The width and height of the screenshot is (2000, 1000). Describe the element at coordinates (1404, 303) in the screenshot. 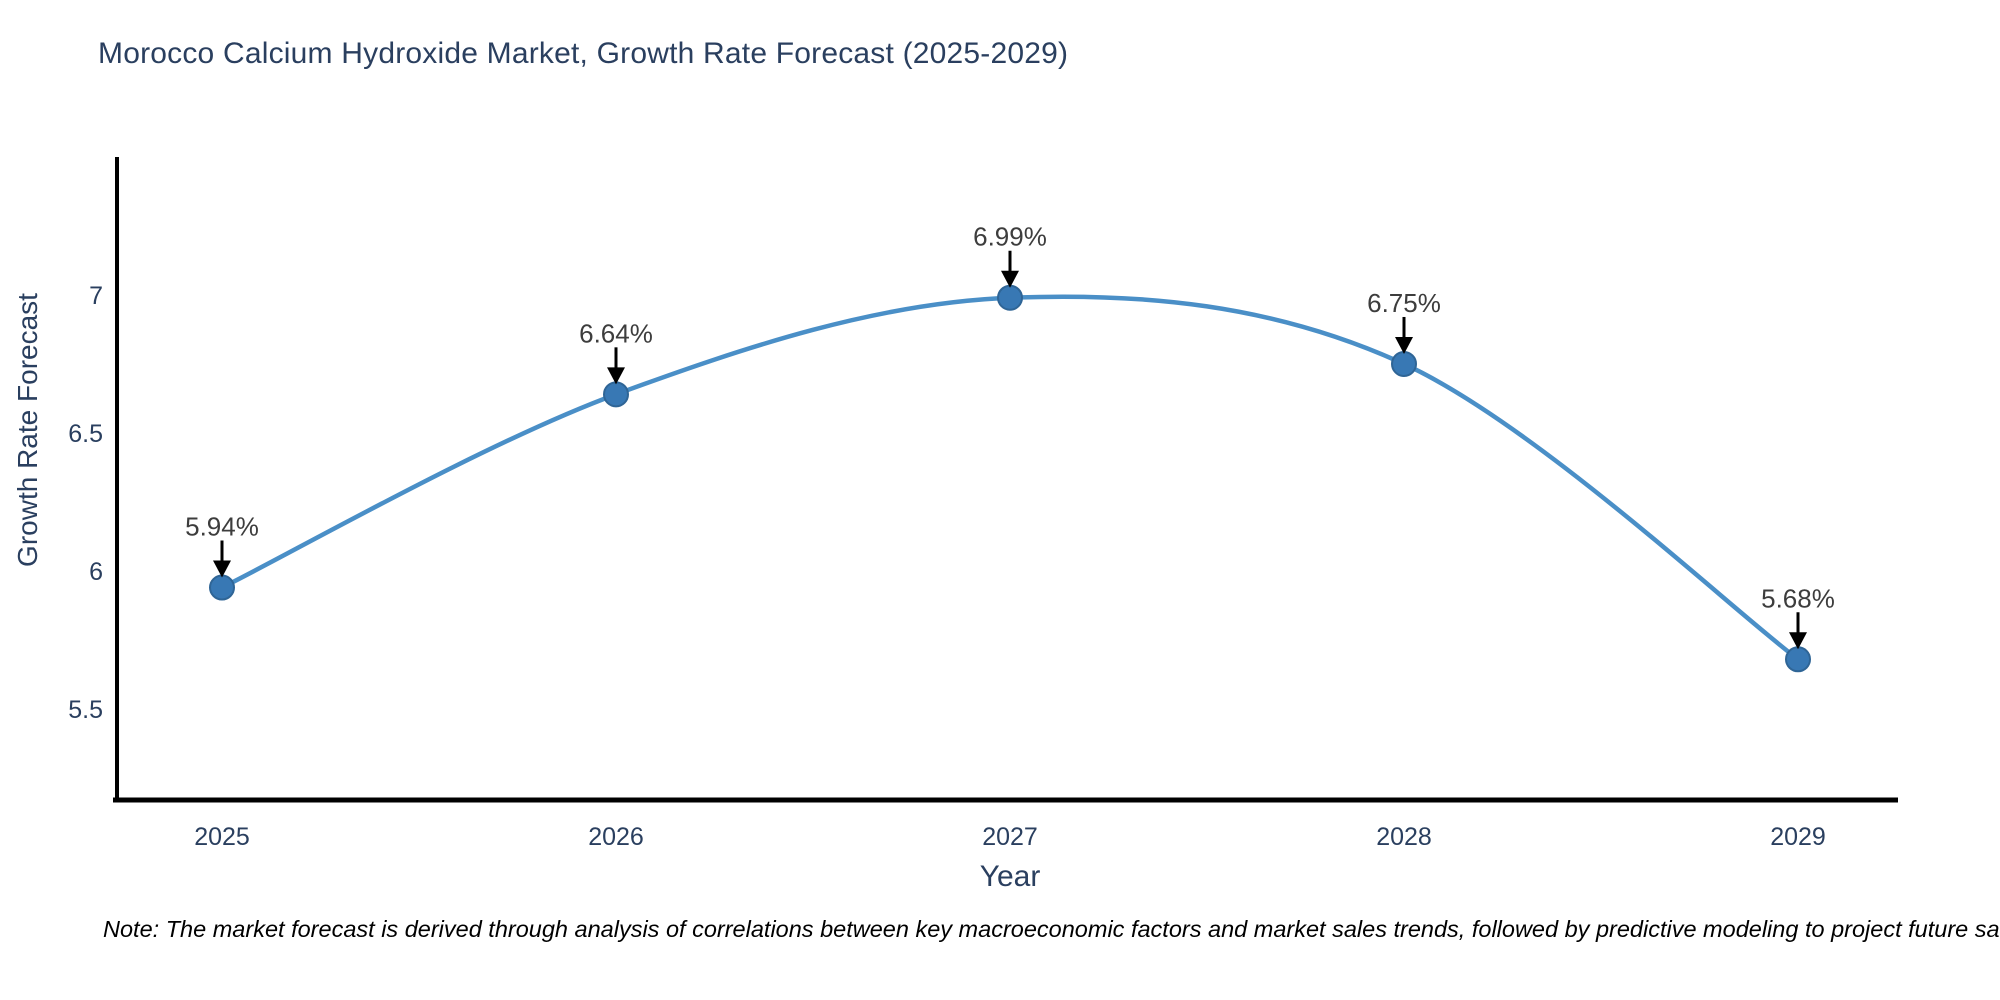

I see `data-point-label: 6.75%` at that location.